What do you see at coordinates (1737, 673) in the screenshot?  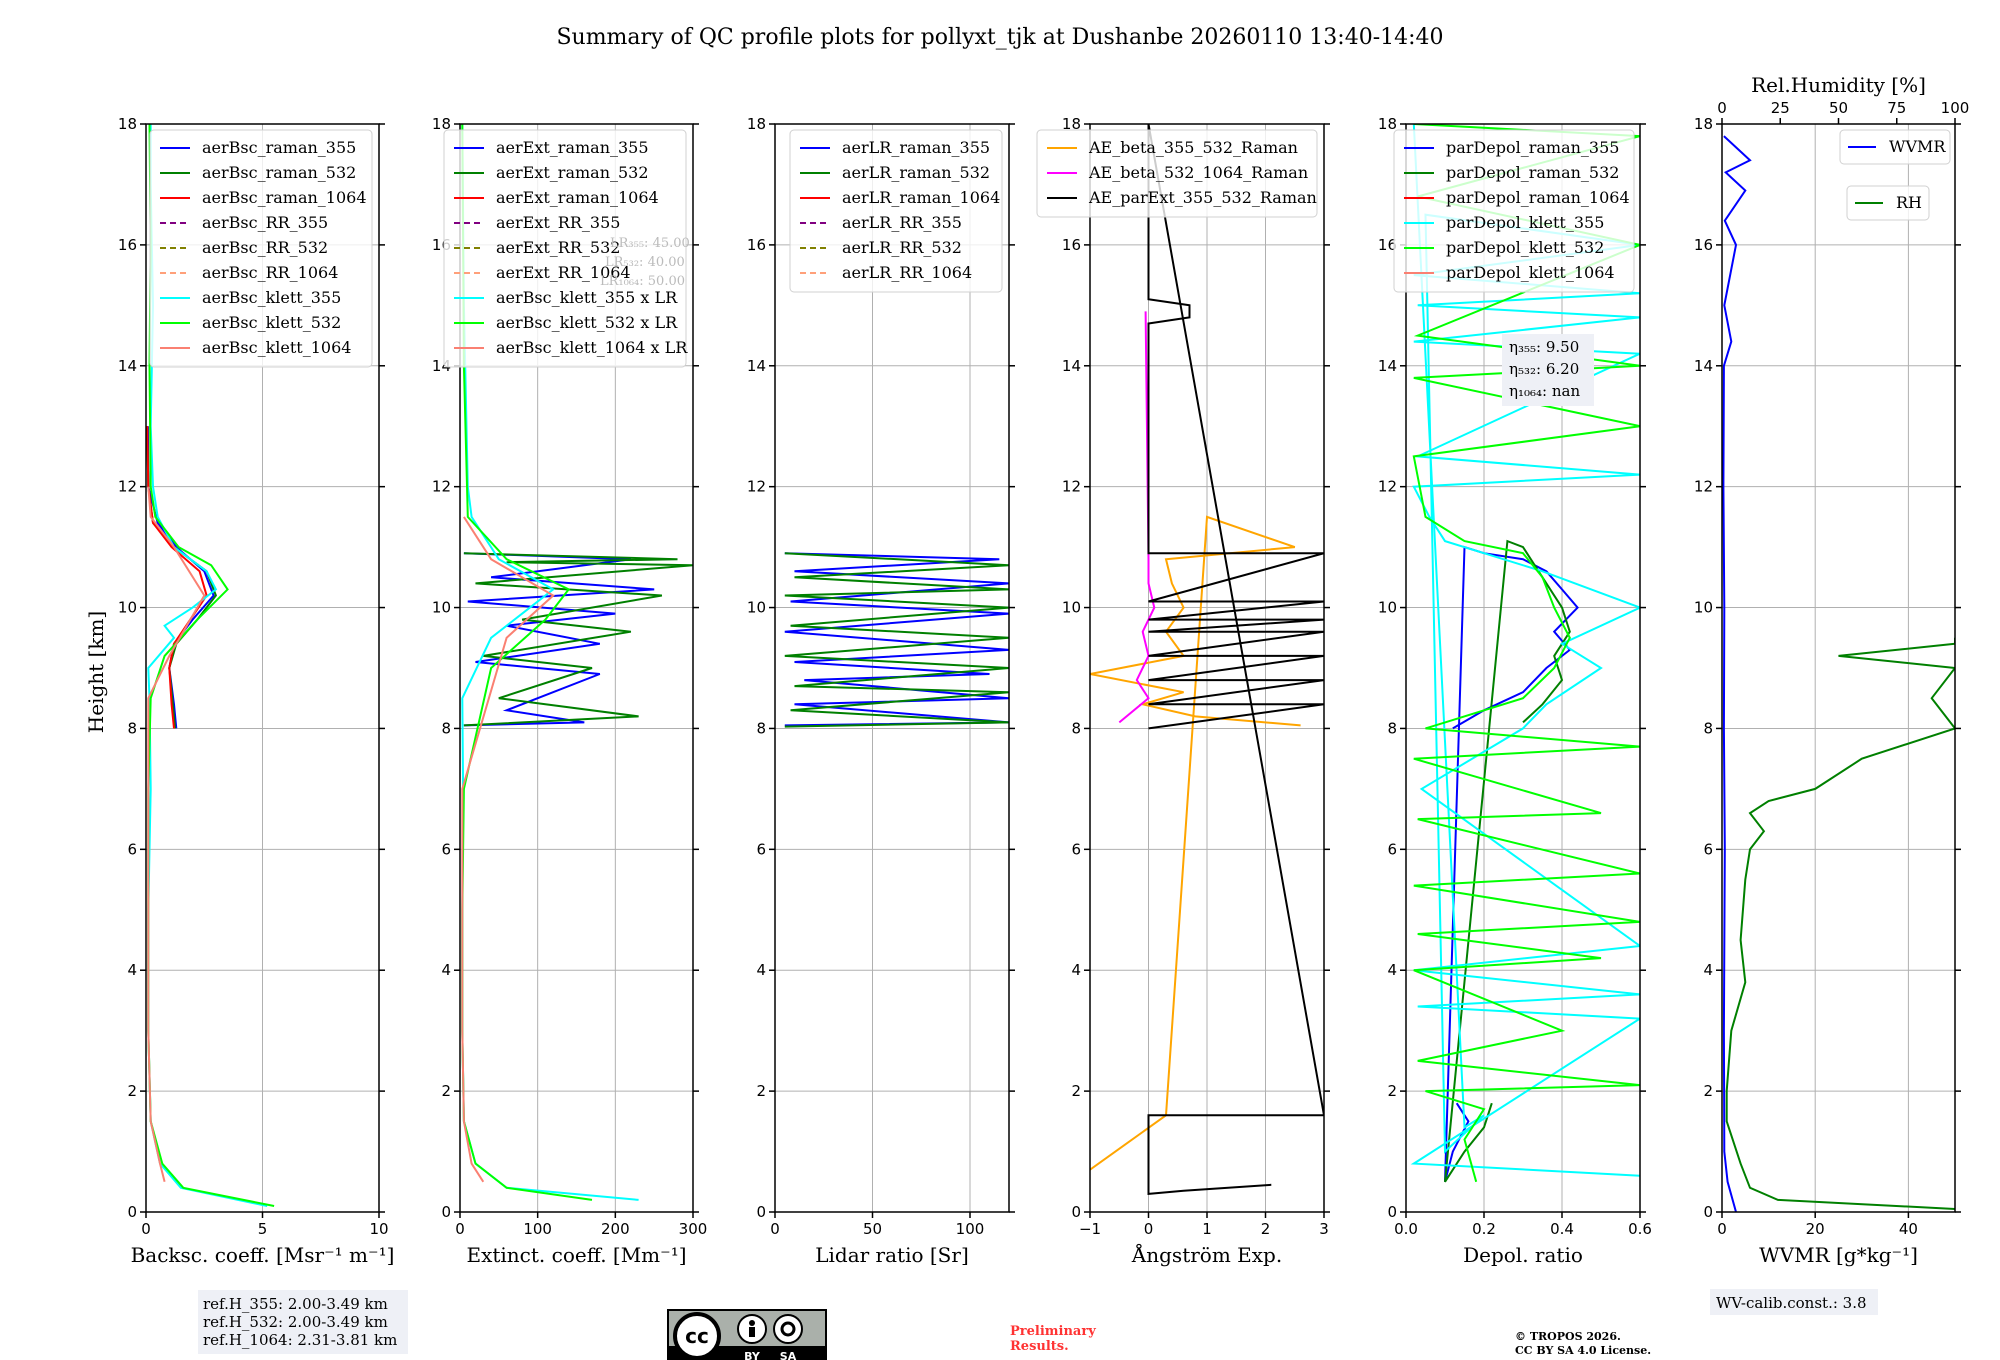 I see `series-line-wvmr` at bounding box center [1737, 673].